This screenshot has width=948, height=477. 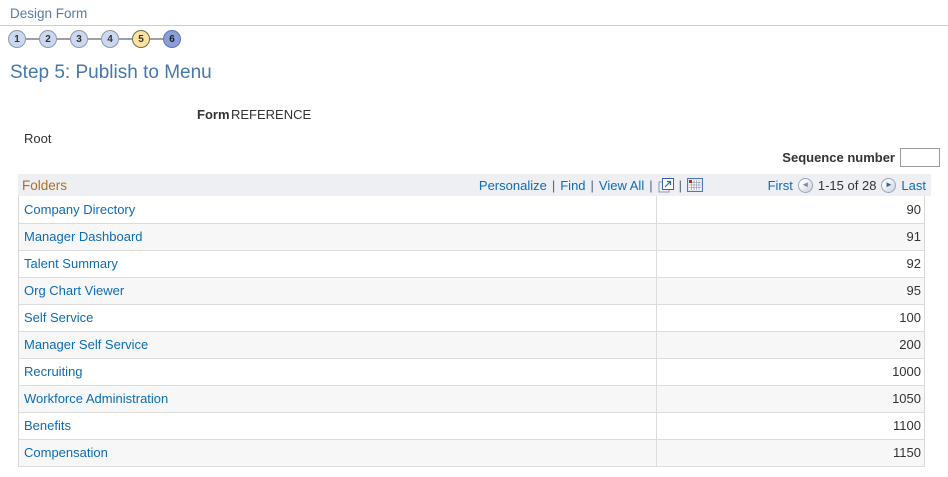 What do you see at coordinates (471, 210) in the screenshot?
I see `table-row: Company Directory 90` at bounding box center [471, 210].